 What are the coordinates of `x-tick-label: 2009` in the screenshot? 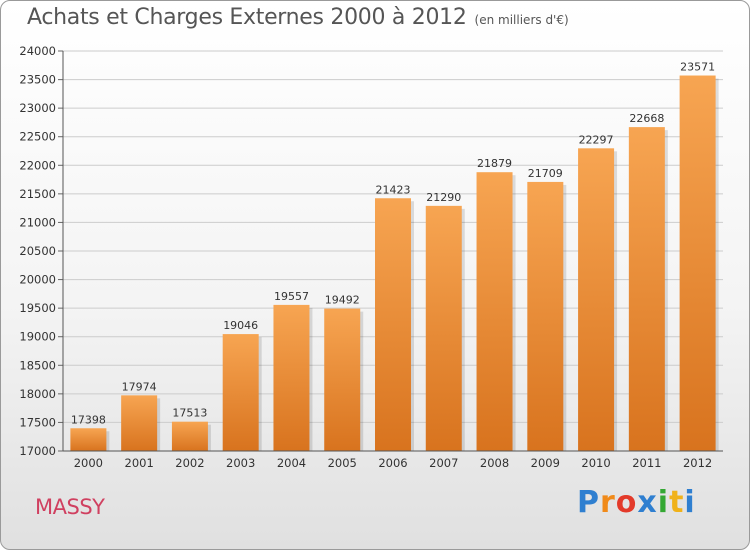 It's located at (545, 463).